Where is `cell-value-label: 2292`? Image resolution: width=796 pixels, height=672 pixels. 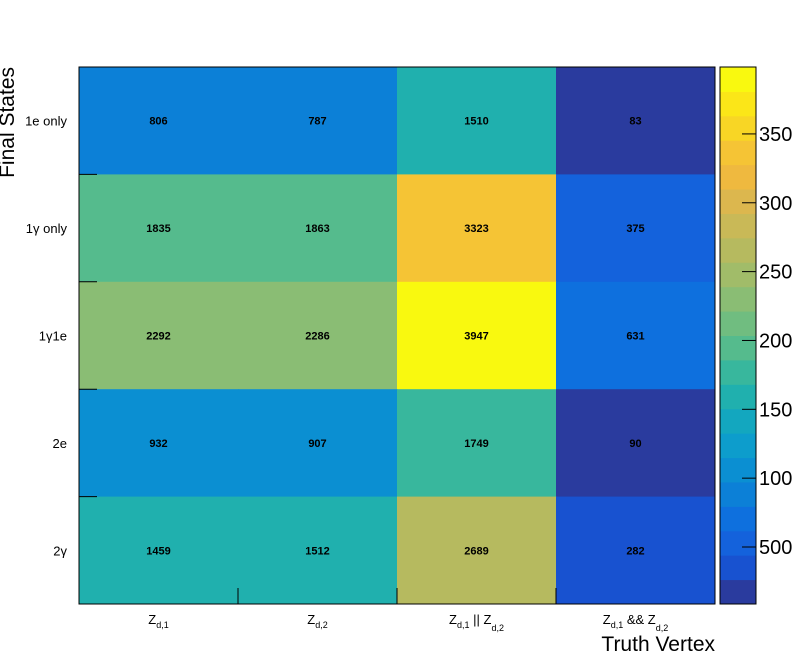 cell-value-label: 2292 is located at coordinates (158, 337).